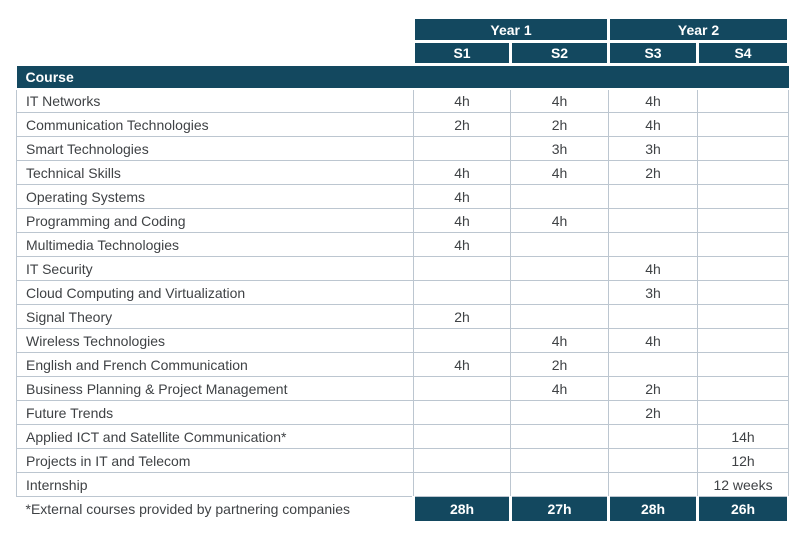 This screenshot has width=800, height=541. Describe the element at coordinates (403, 364) in the screenshot. I see `table-row: English and French Communication 4h 2h` at that location.